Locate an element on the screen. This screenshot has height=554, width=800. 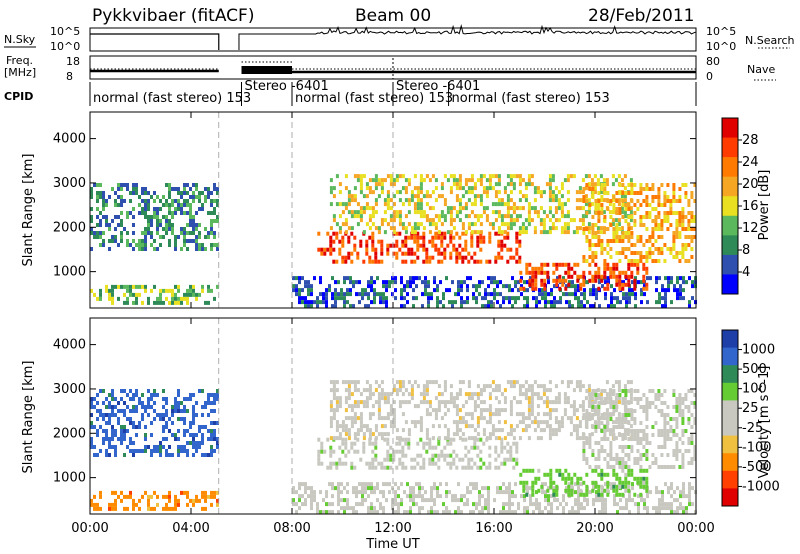
x-tick-label: 16:00 is located at coordinates (493, 528).